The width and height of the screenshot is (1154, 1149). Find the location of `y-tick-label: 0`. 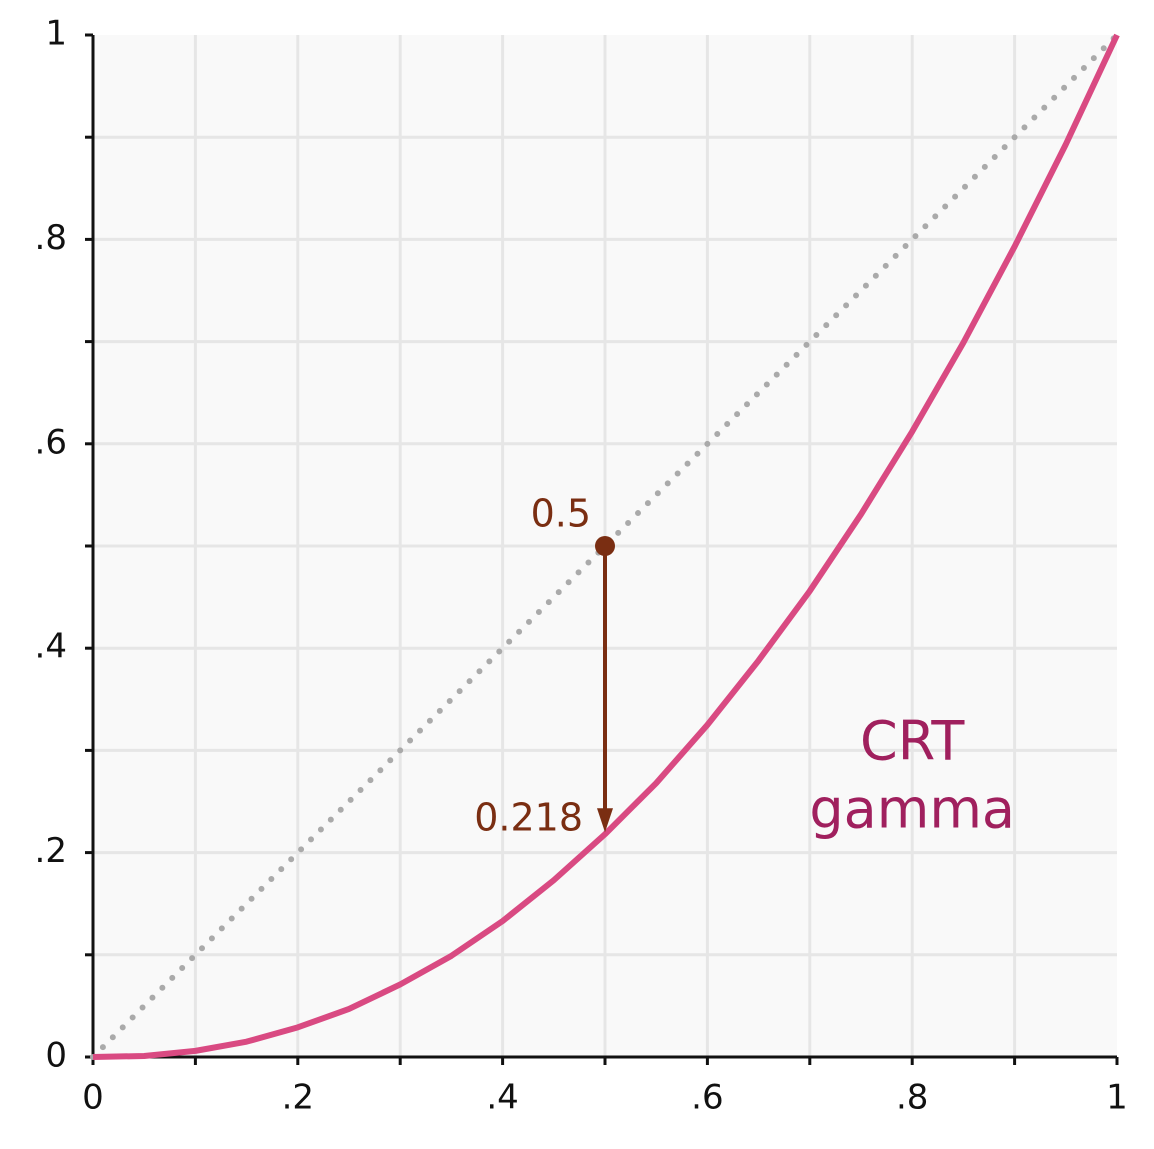

y-tick-label: 0 is located at coordinates (56, 1056).